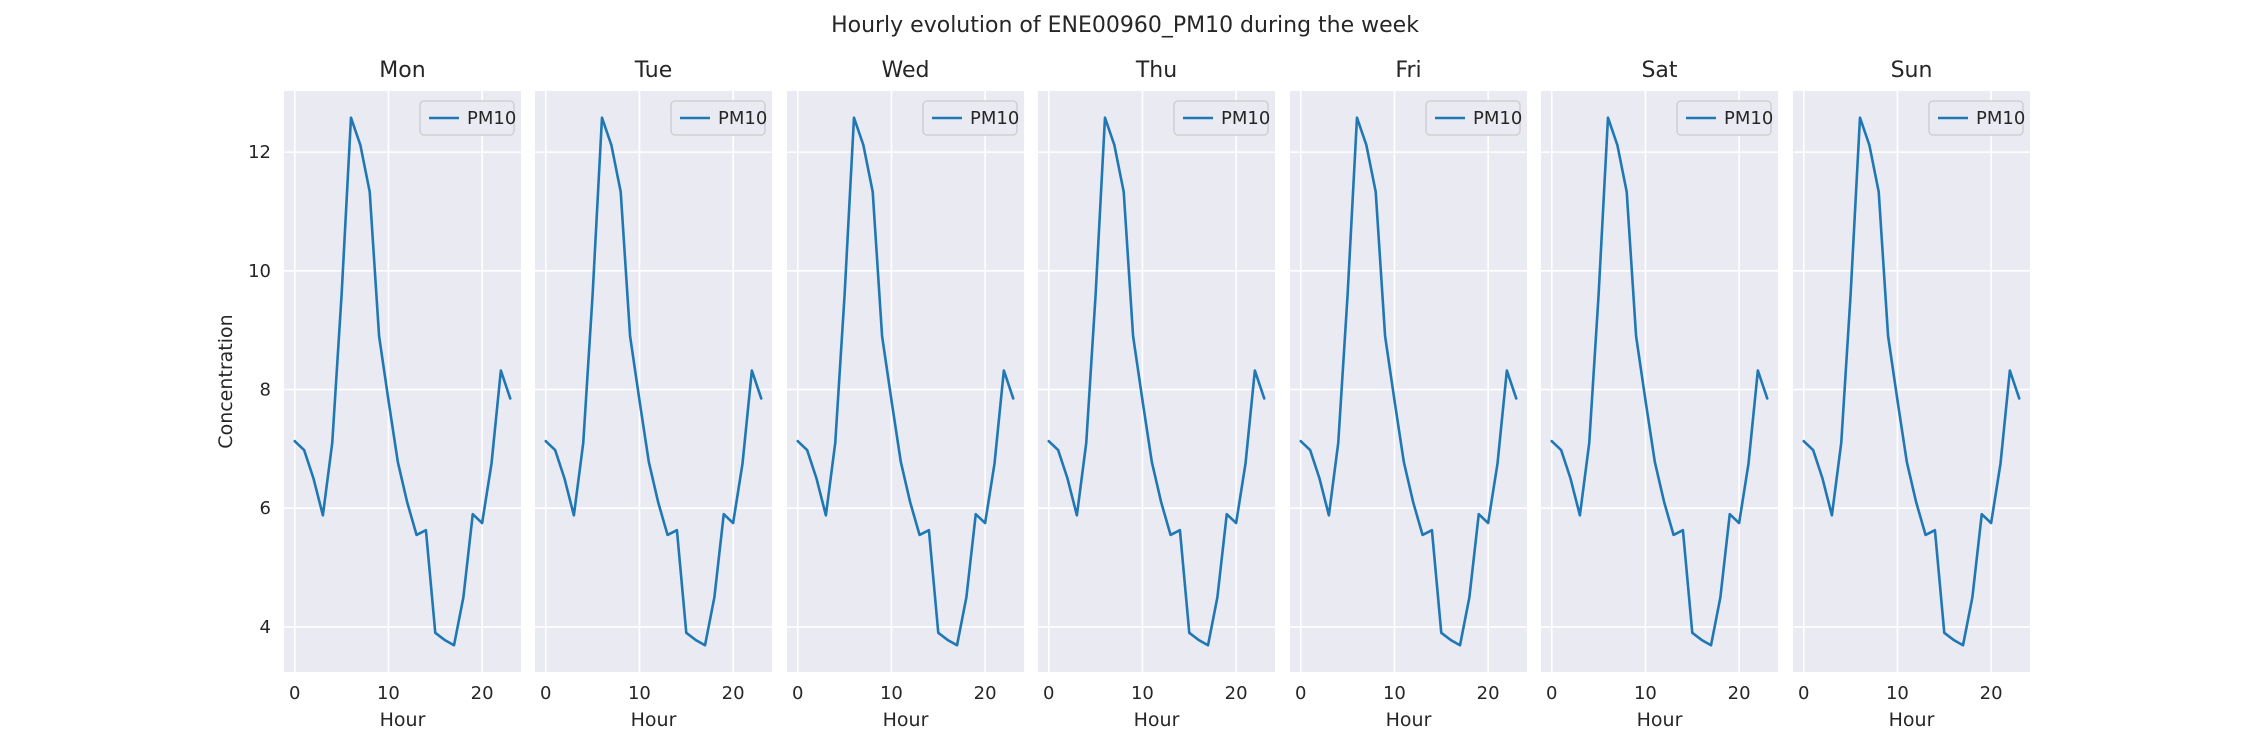 The width and height of the screenshot is (2250, 750). I want to click on panel-tue: 0 10 20 Tue Hour PM10, so click(653, 394).